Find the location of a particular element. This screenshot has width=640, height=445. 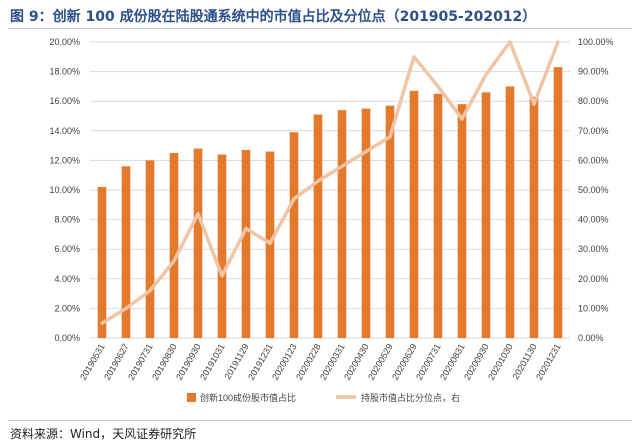

y-right-tick-label: 50.00% is located at coordinates (593, 190).